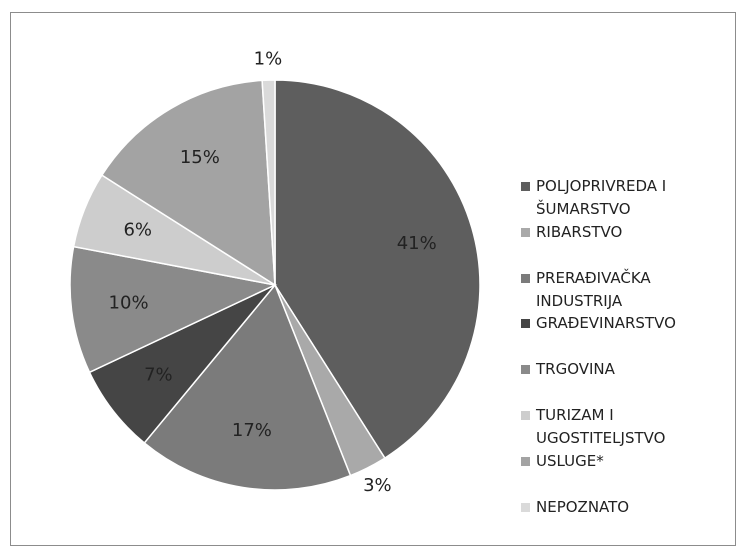  Describe the element at coordinates (583, 507) in the screenshot. I see `legend-label: NEPOZNATO` at that location.